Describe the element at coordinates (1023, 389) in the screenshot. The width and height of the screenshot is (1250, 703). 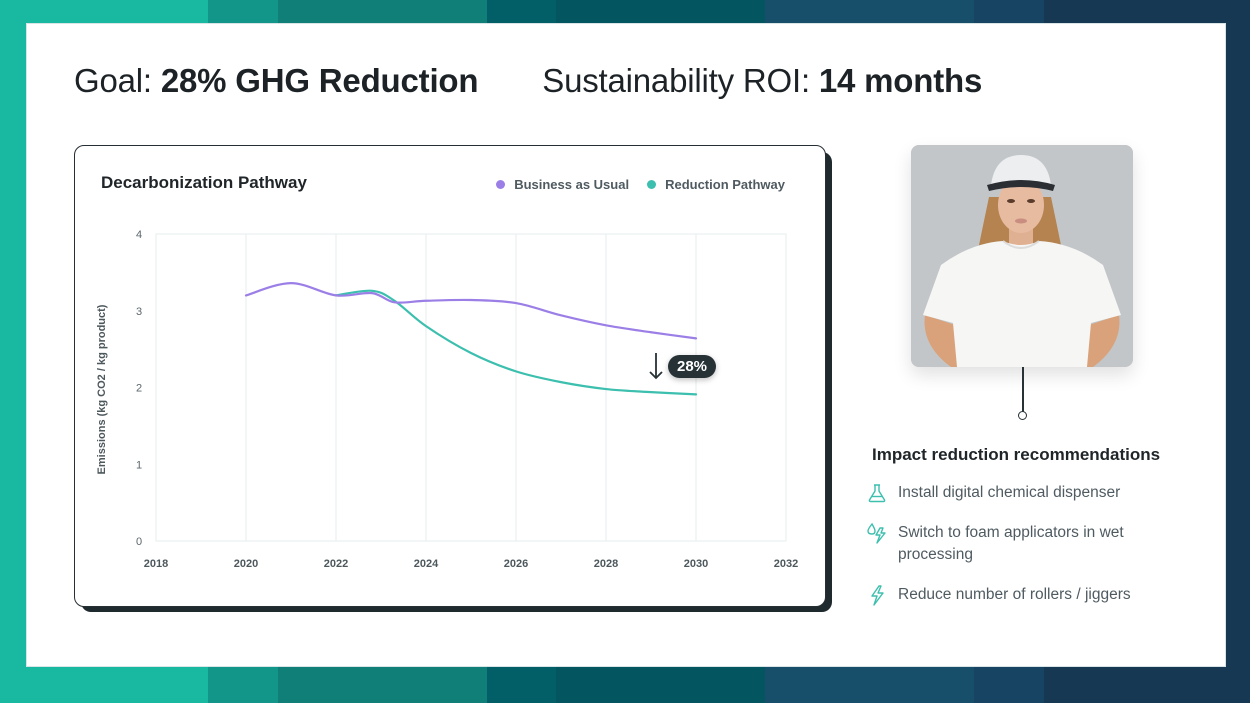
I see `photo-connector-line` at that location.